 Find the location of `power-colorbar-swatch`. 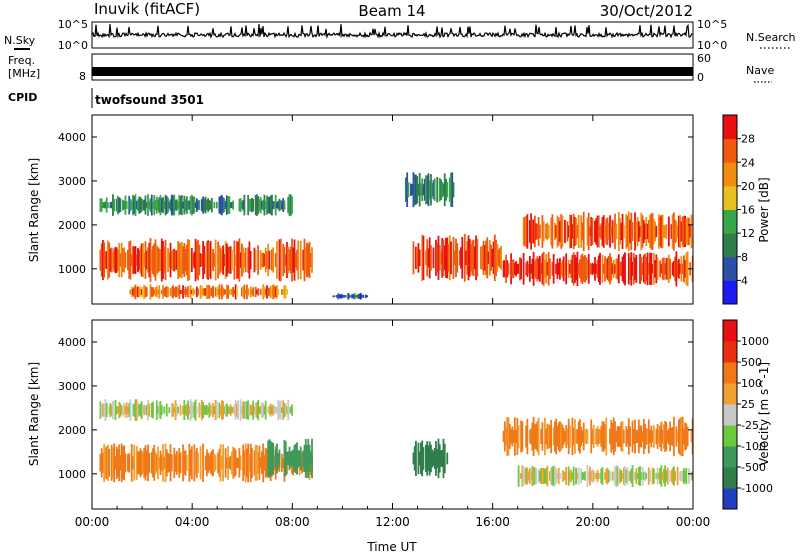

power-colorbar-swatch is located at coordinates (730, 150).